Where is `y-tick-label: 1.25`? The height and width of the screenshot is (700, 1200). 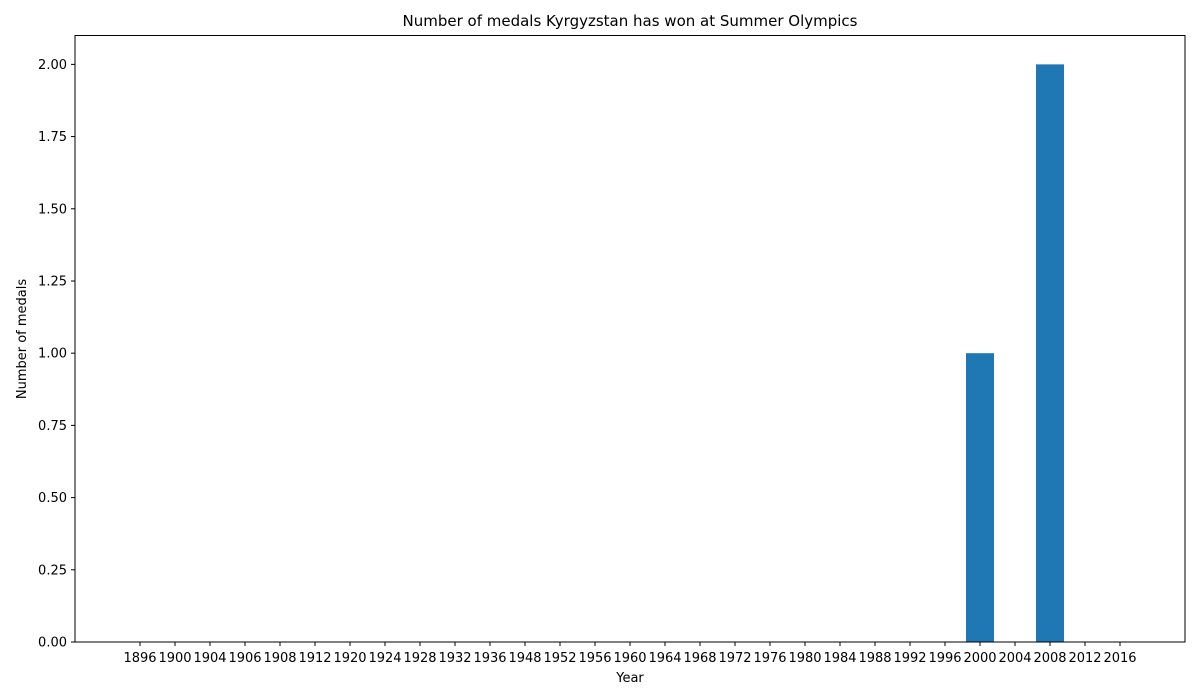
y-tick-label: 1.25 is located at coordinates (52, 281).